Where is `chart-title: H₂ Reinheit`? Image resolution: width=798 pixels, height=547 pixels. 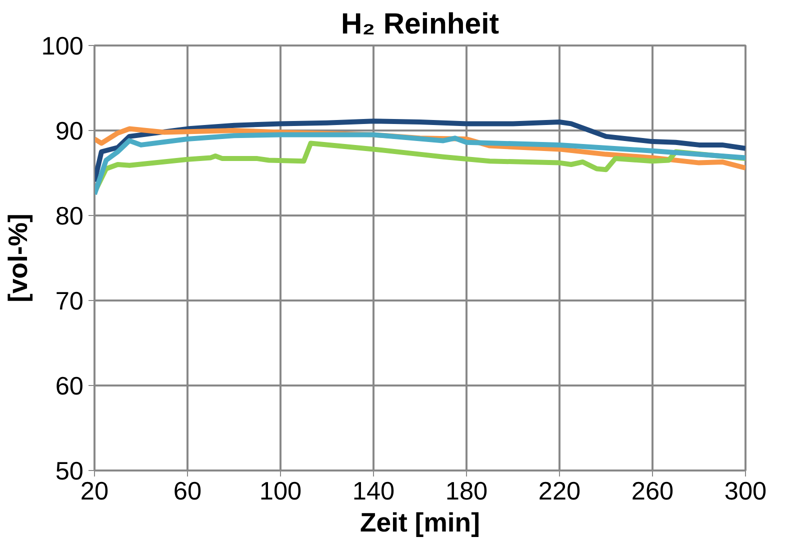
chart-title: H₂ Reinheit is located at coordinates (420, 24).